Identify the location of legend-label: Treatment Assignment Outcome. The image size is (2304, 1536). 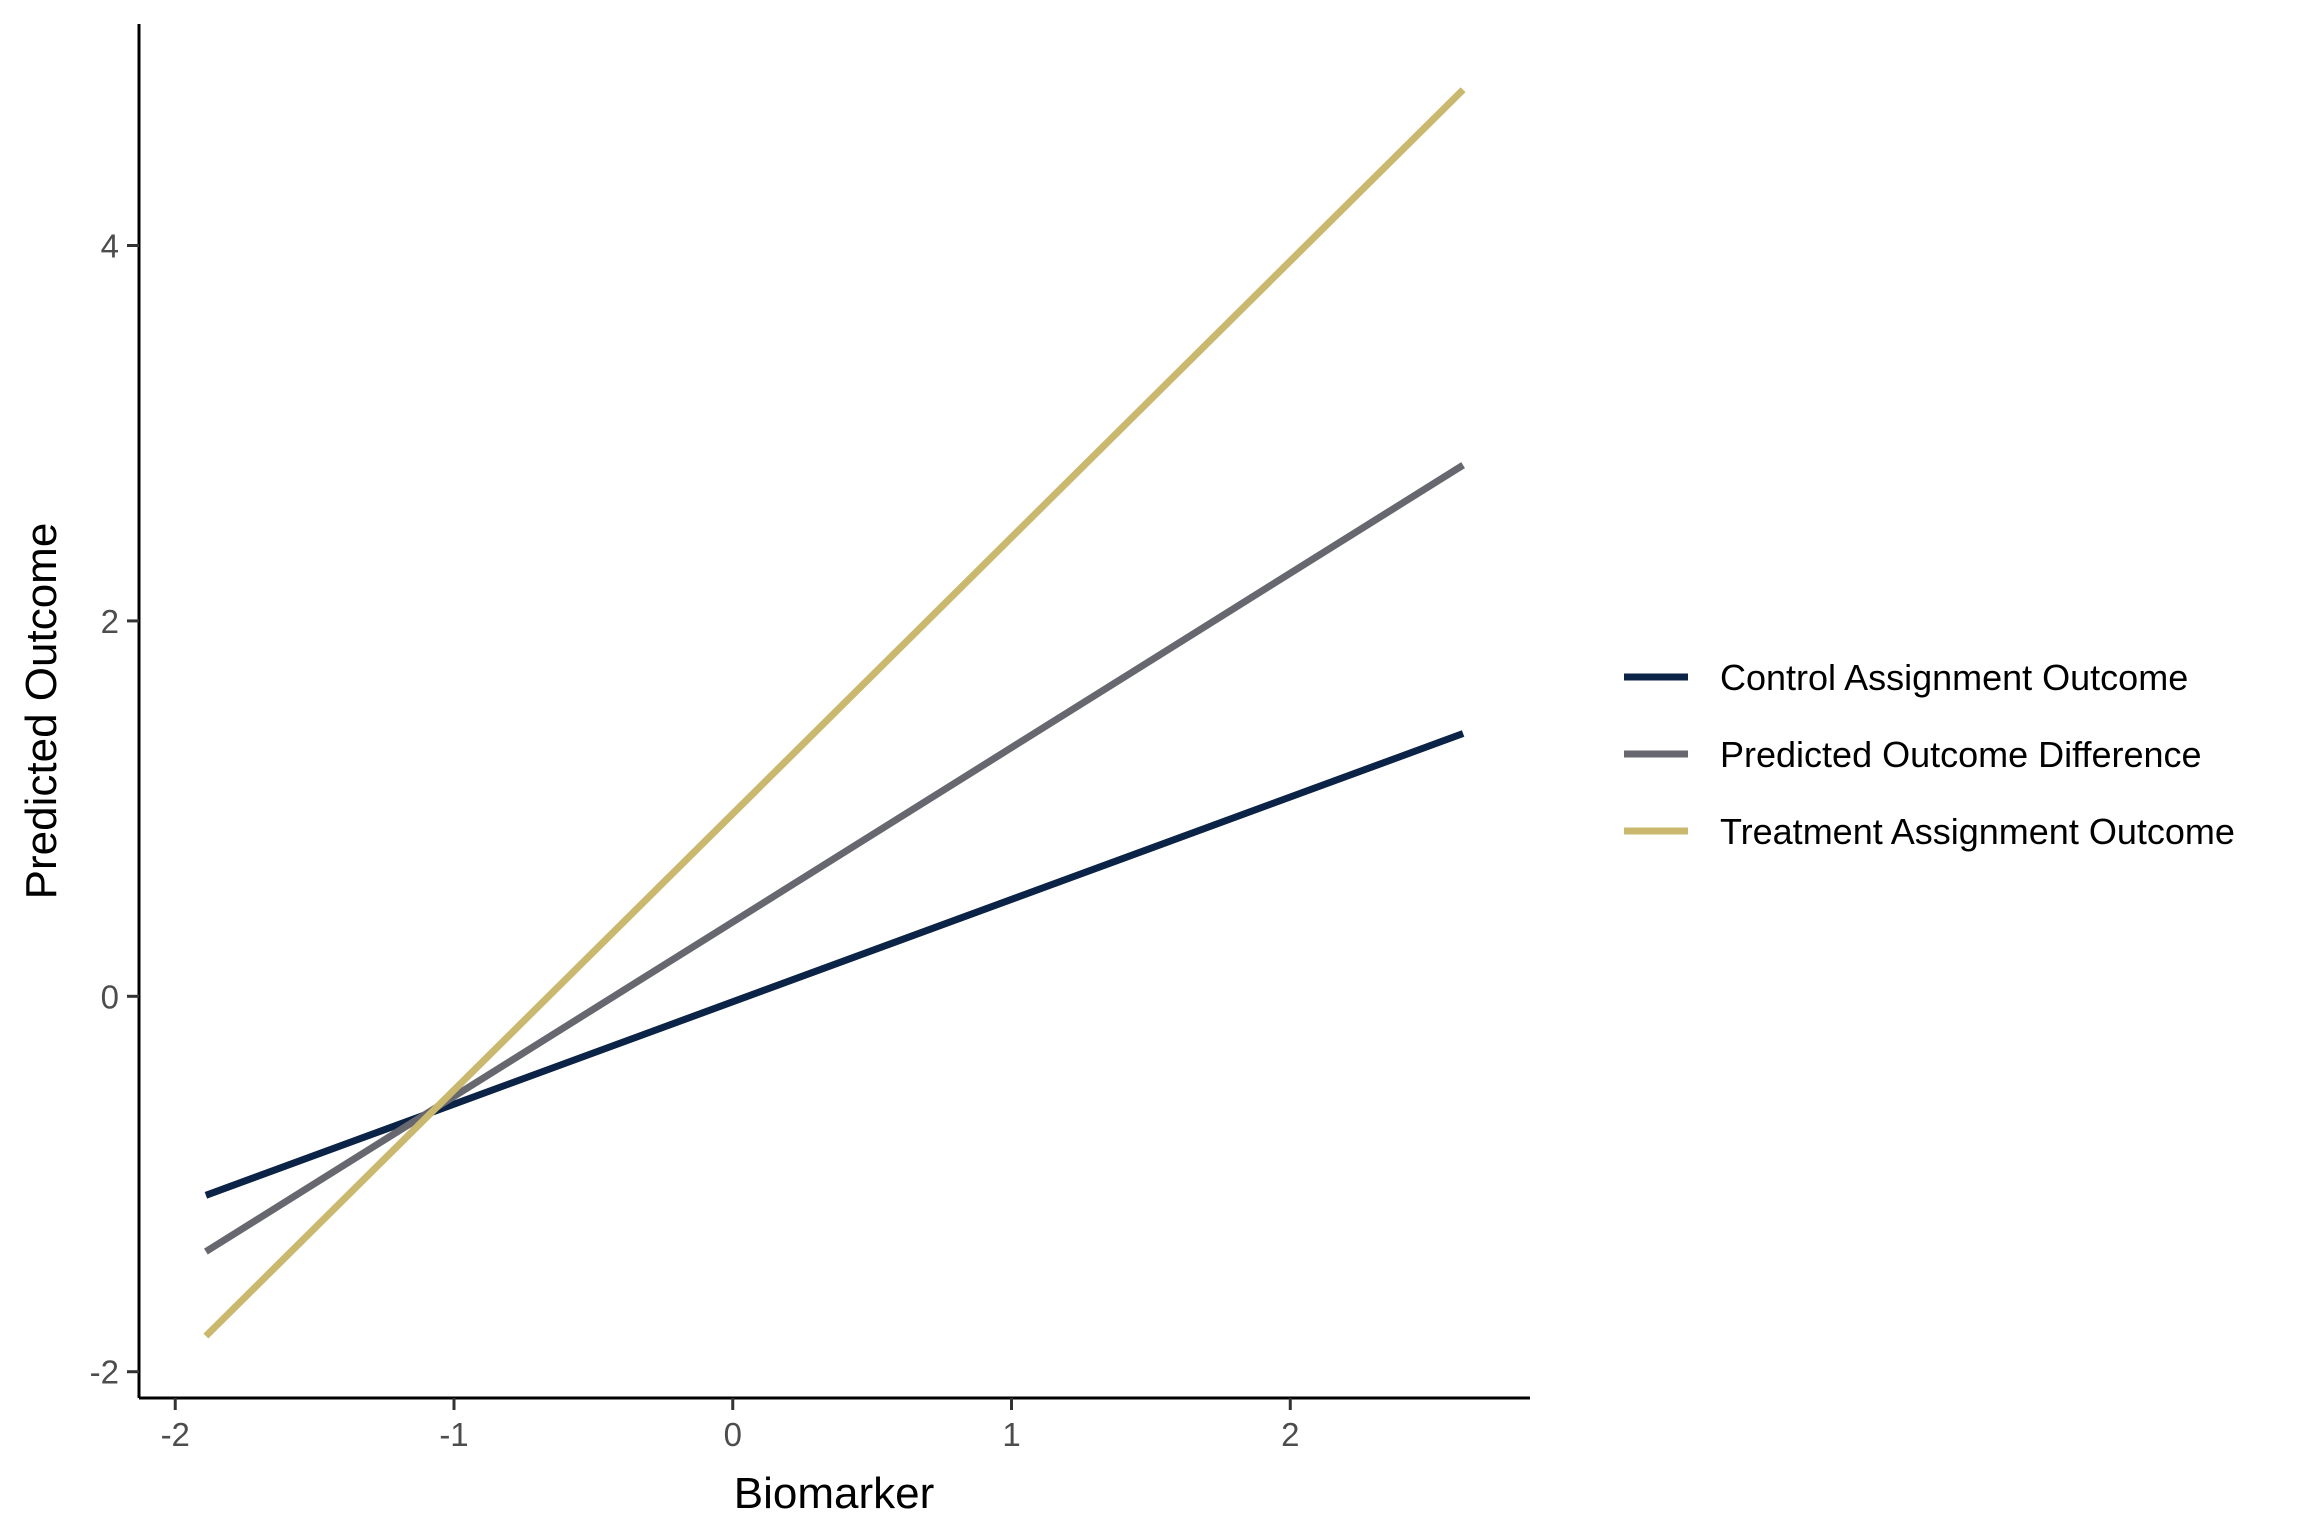
(1977, 831).